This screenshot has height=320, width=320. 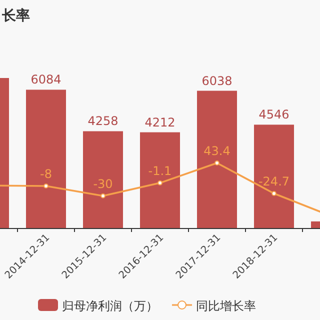 What do you see at coordinates (160, 171) in the screenshot?
I see `data-label: -1.1` at bounding box center [160, 171].